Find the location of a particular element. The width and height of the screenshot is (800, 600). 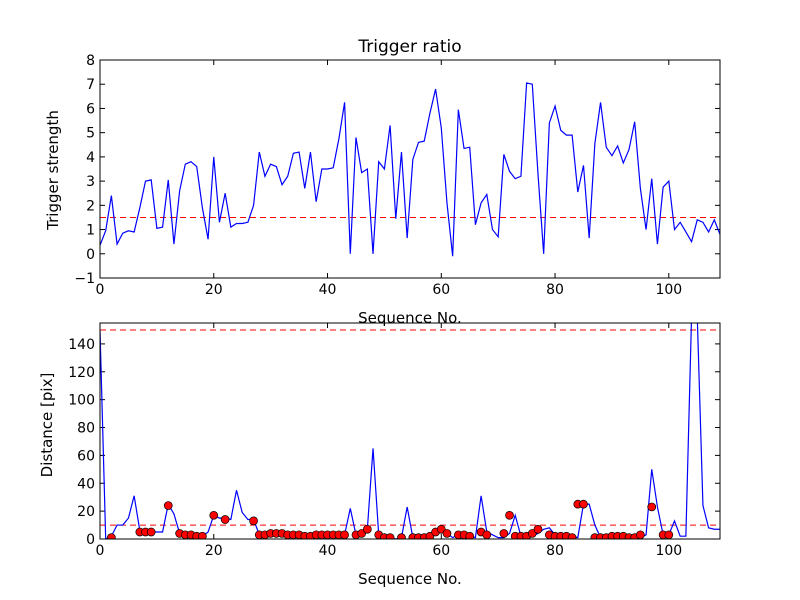

y-tick-label: 80 is located at coordinates (86, 429).